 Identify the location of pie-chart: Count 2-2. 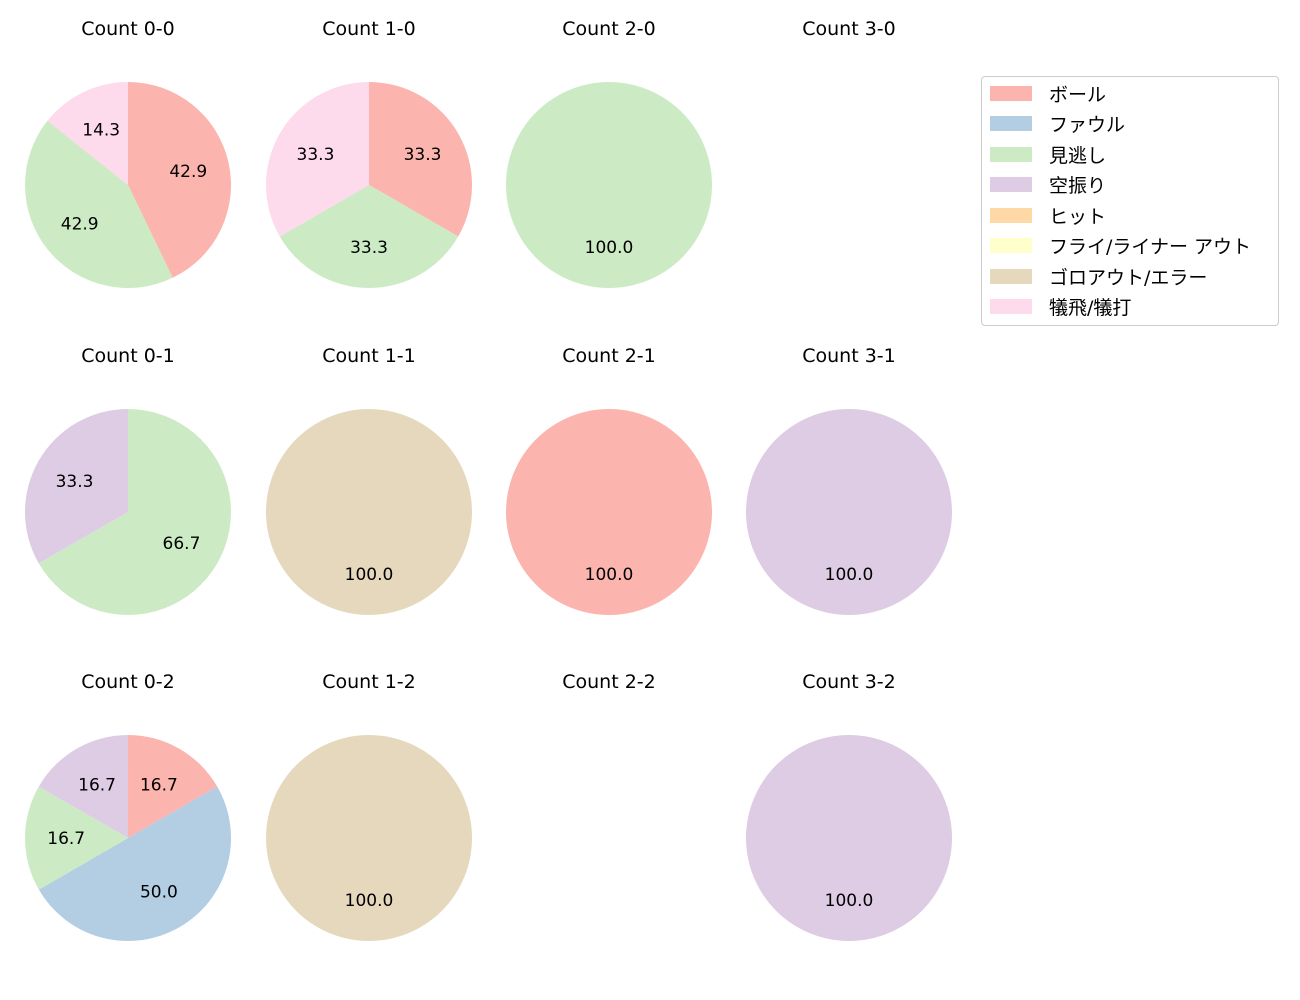
(609, 682).